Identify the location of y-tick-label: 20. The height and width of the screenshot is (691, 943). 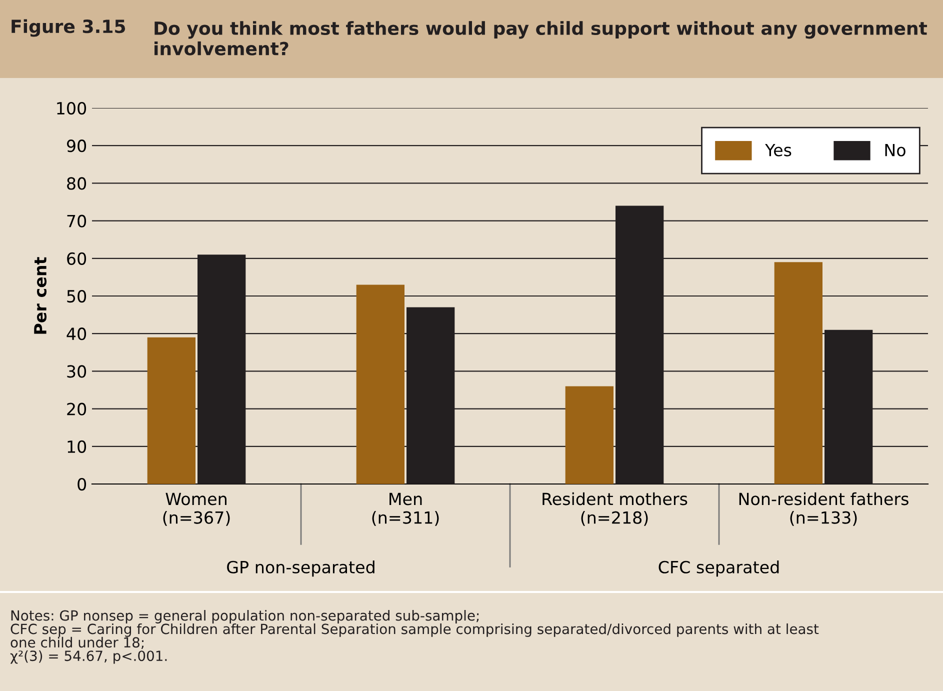
(76, 409).